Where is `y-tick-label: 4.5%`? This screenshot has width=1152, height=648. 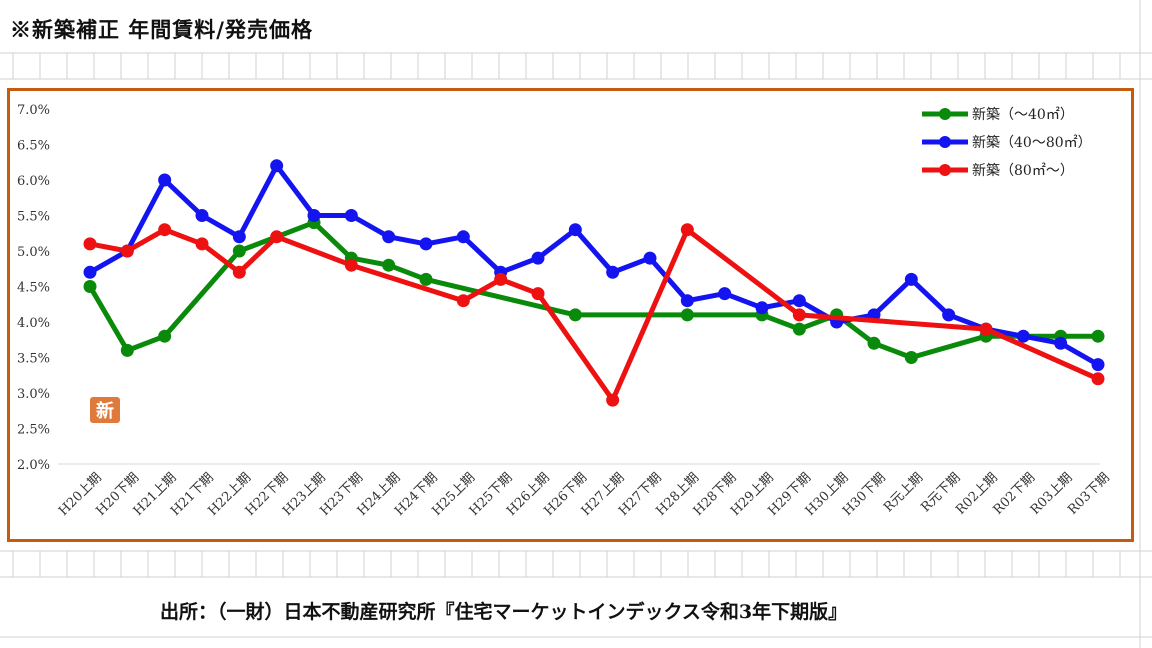 y-tick-label: 4.5% is located at coordinates (33, 288).